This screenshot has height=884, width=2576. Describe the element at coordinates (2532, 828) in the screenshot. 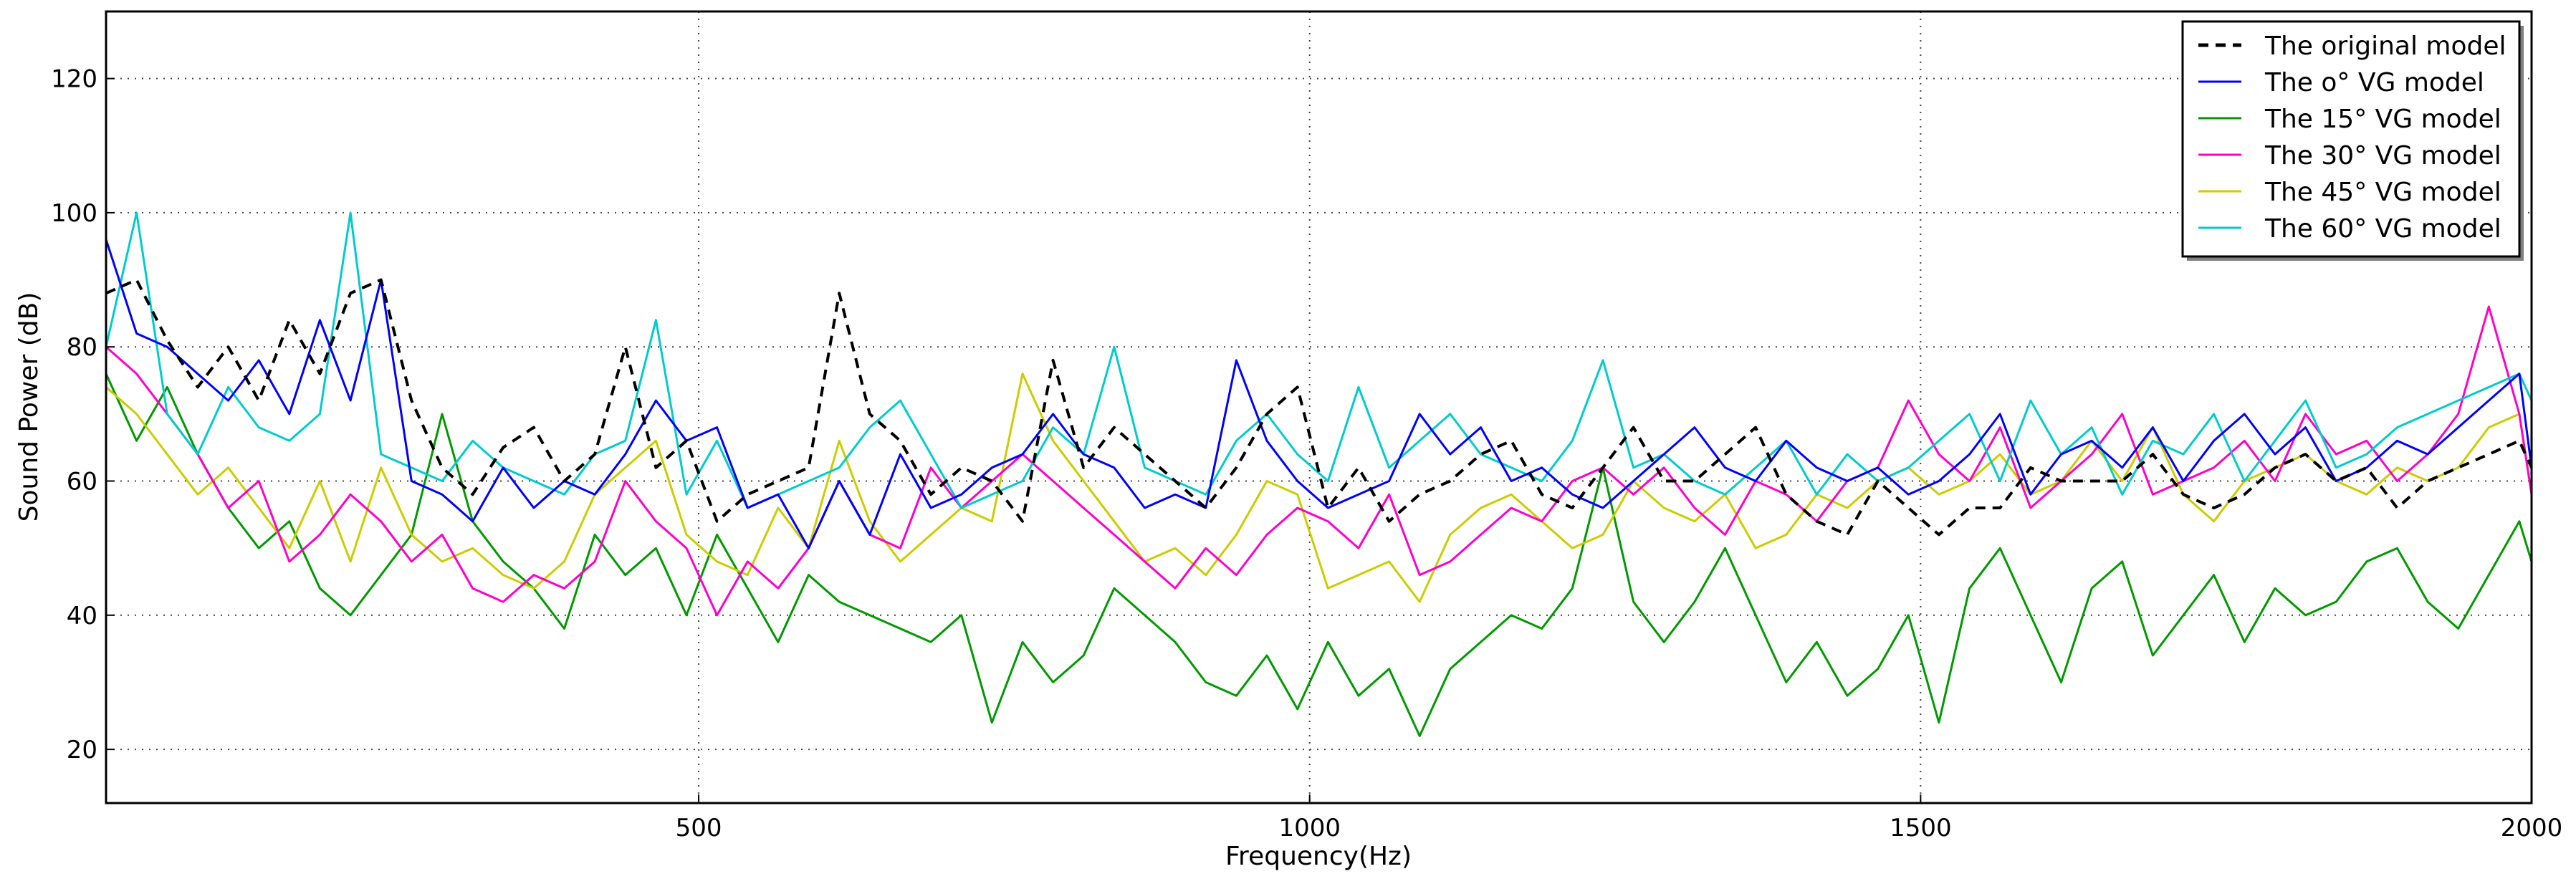

I see `x-tick-label: 2000` at that location.